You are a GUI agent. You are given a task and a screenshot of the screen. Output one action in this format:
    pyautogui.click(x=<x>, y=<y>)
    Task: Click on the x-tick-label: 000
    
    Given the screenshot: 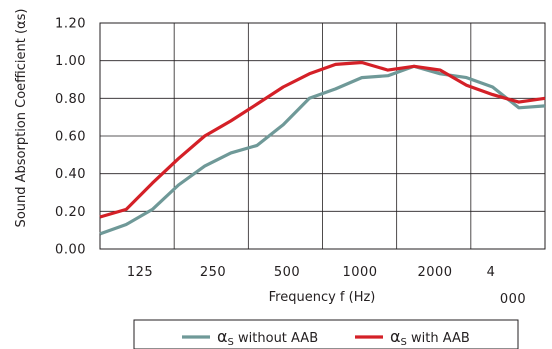 What is the action you would take?
    pyautogui.click(x=513, y=299)
    